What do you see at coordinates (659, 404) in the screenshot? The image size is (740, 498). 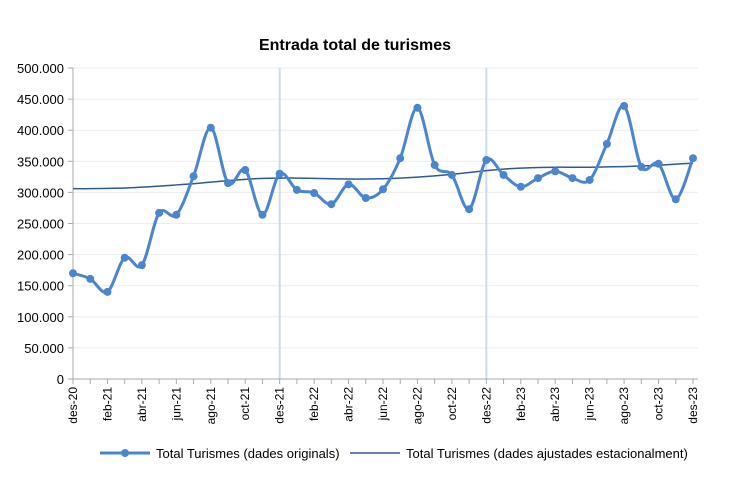 I see `x-tick-label: oct-23` at bounding box center [659, 404].